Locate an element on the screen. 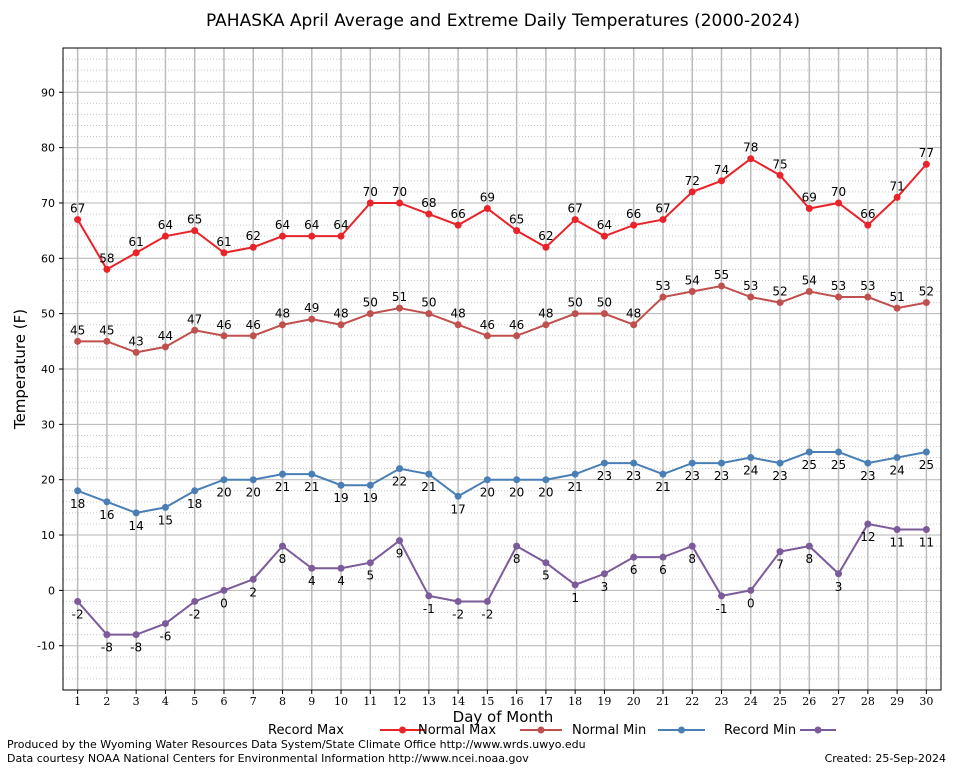  data-label: 18 is located at coordinates (194, 504).